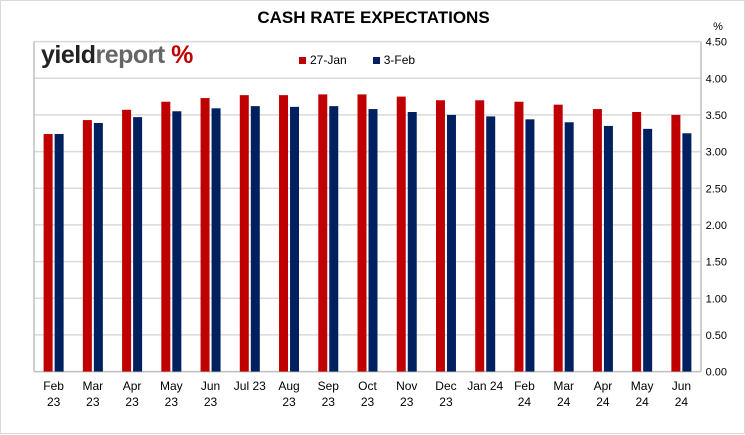 The image size is (745, 435). What do you see at coordinates (485, 386) in the screenshot?
I see `x-tick-label: Jan 24` at bounding box center [485, 386].